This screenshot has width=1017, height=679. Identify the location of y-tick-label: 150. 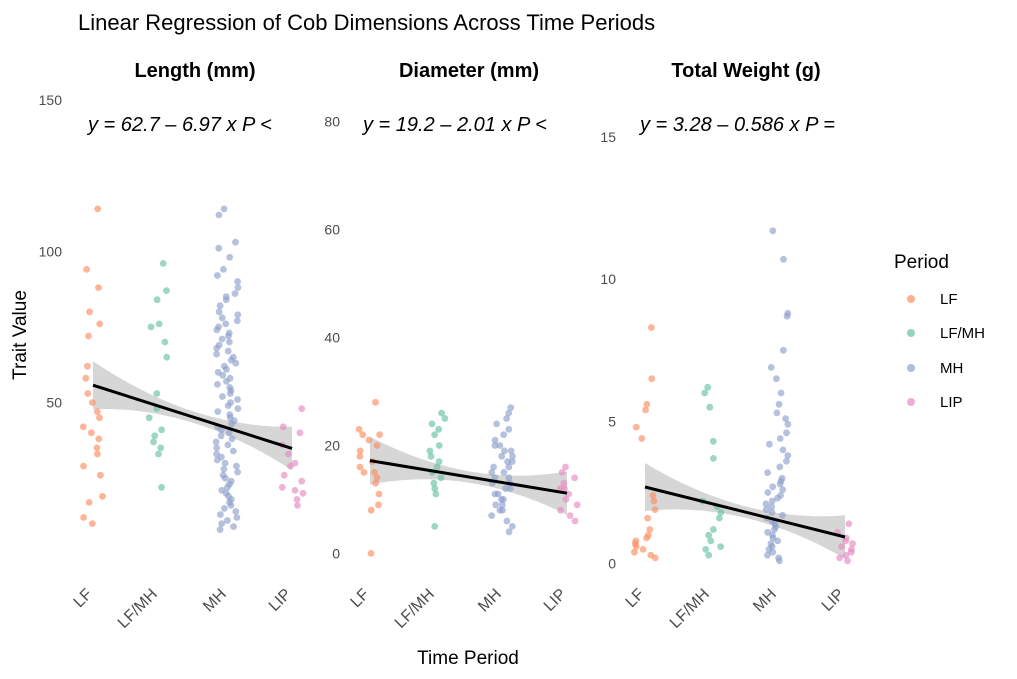
(51, 100).